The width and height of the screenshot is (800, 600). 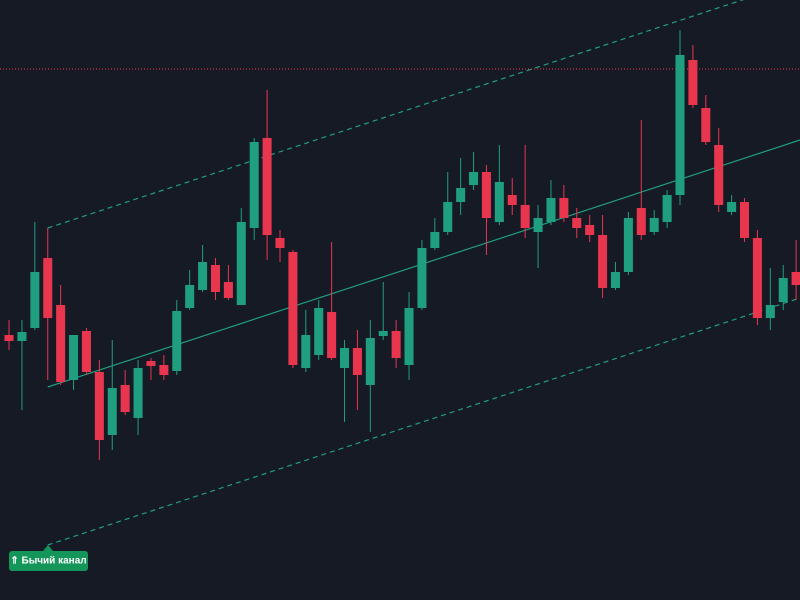 I want to click on annotation: ⇑ Бычий канал, so click(x=48, y=561).